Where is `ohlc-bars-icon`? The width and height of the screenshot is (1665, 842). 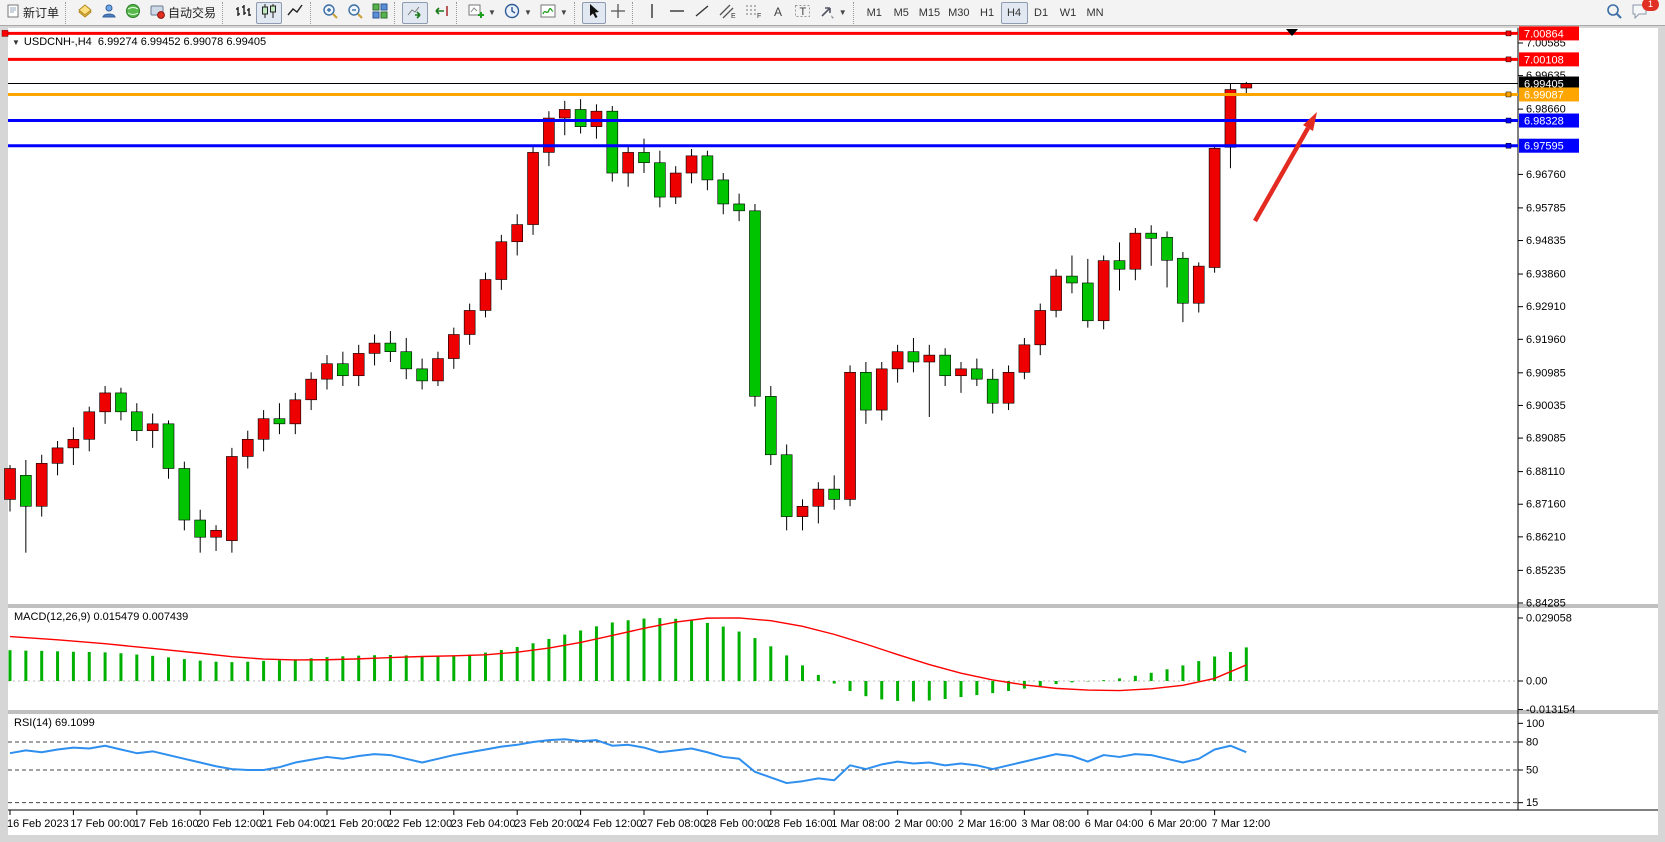 ohlc-bars-icon is located at coordinates (243, 12).